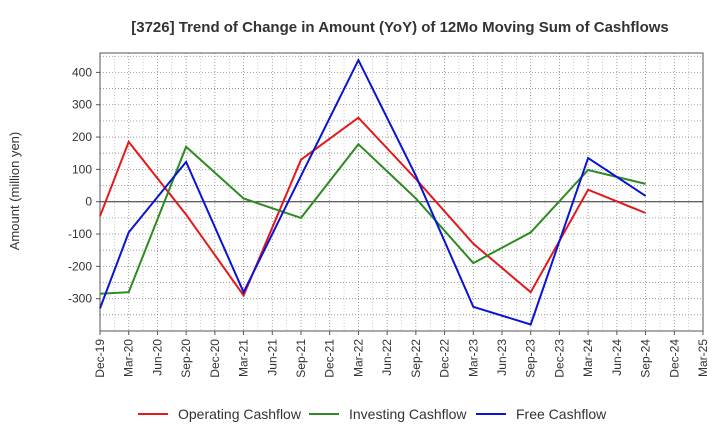 The height and width of the screenshot is (440, 720). Describe the element at coordinates (531, 358) in the screenshot. I see `x-tick-label: Sep-23` at that location.